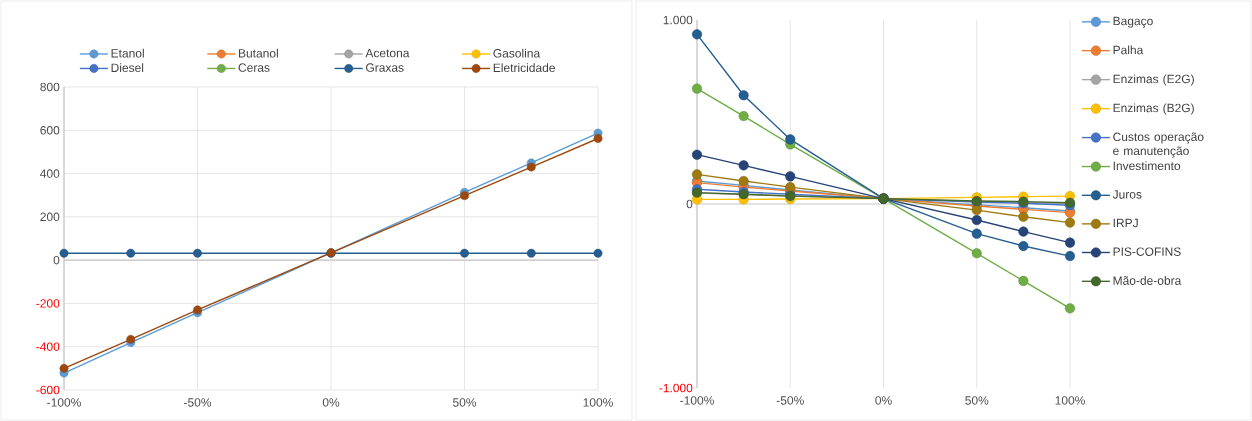  Describe the element at coordinates (385, 67) in the screenshot. I see `legend-label: Graxas` at that location.